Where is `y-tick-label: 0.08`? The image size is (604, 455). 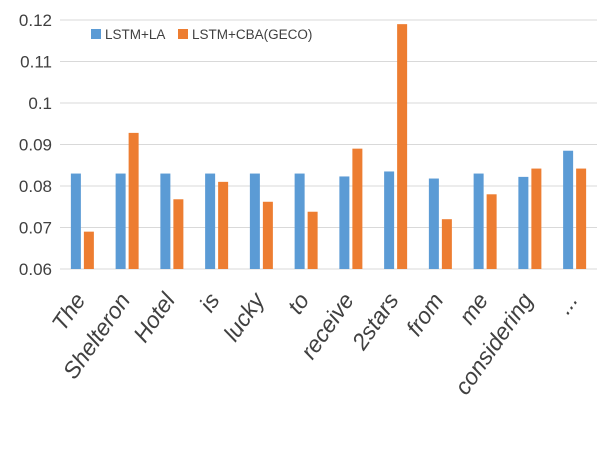 y-tick-label: 0.08 is located at coordinates (35, 186).